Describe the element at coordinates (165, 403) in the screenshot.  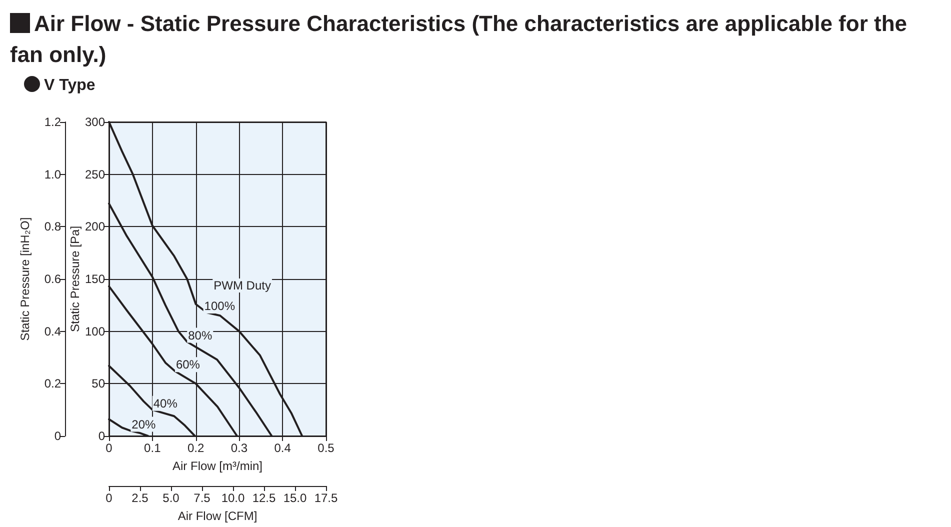
I see `series-label: 40%` at that location.